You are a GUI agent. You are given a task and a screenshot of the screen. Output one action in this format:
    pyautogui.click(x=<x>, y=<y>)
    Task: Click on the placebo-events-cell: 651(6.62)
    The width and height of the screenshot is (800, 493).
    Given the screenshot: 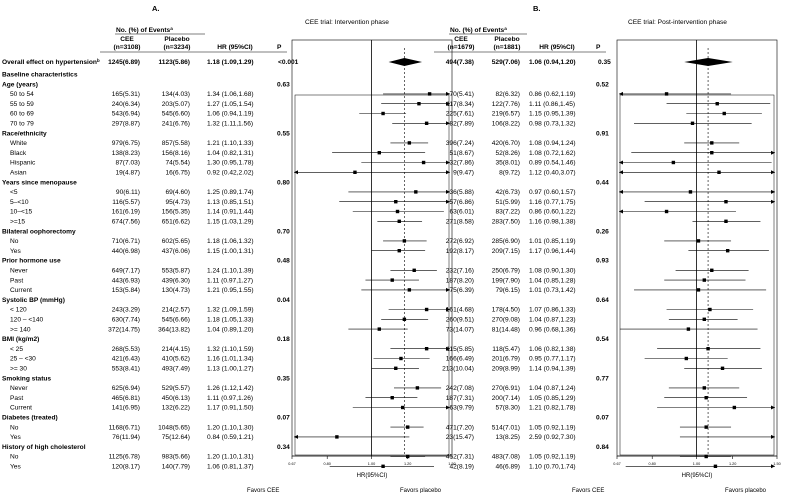 What is the action you would take?
    pyautogui.click(x=176, y=222)
    